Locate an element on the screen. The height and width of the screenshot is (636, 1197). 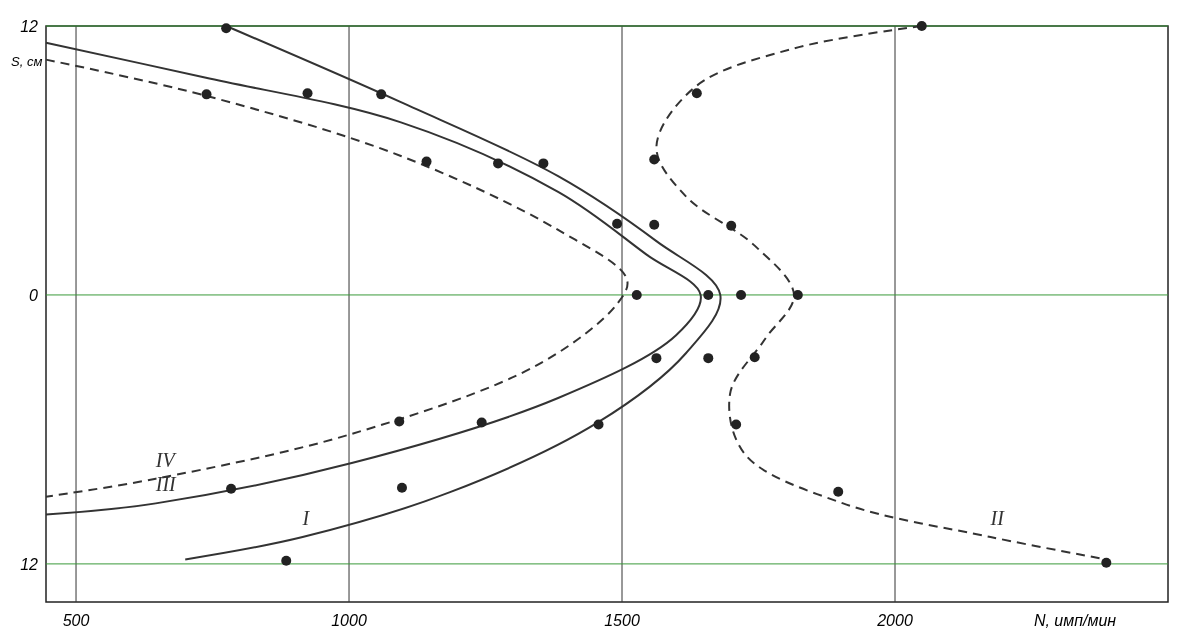
x-tick-label: 1500 is located at coordinates (622, 620).